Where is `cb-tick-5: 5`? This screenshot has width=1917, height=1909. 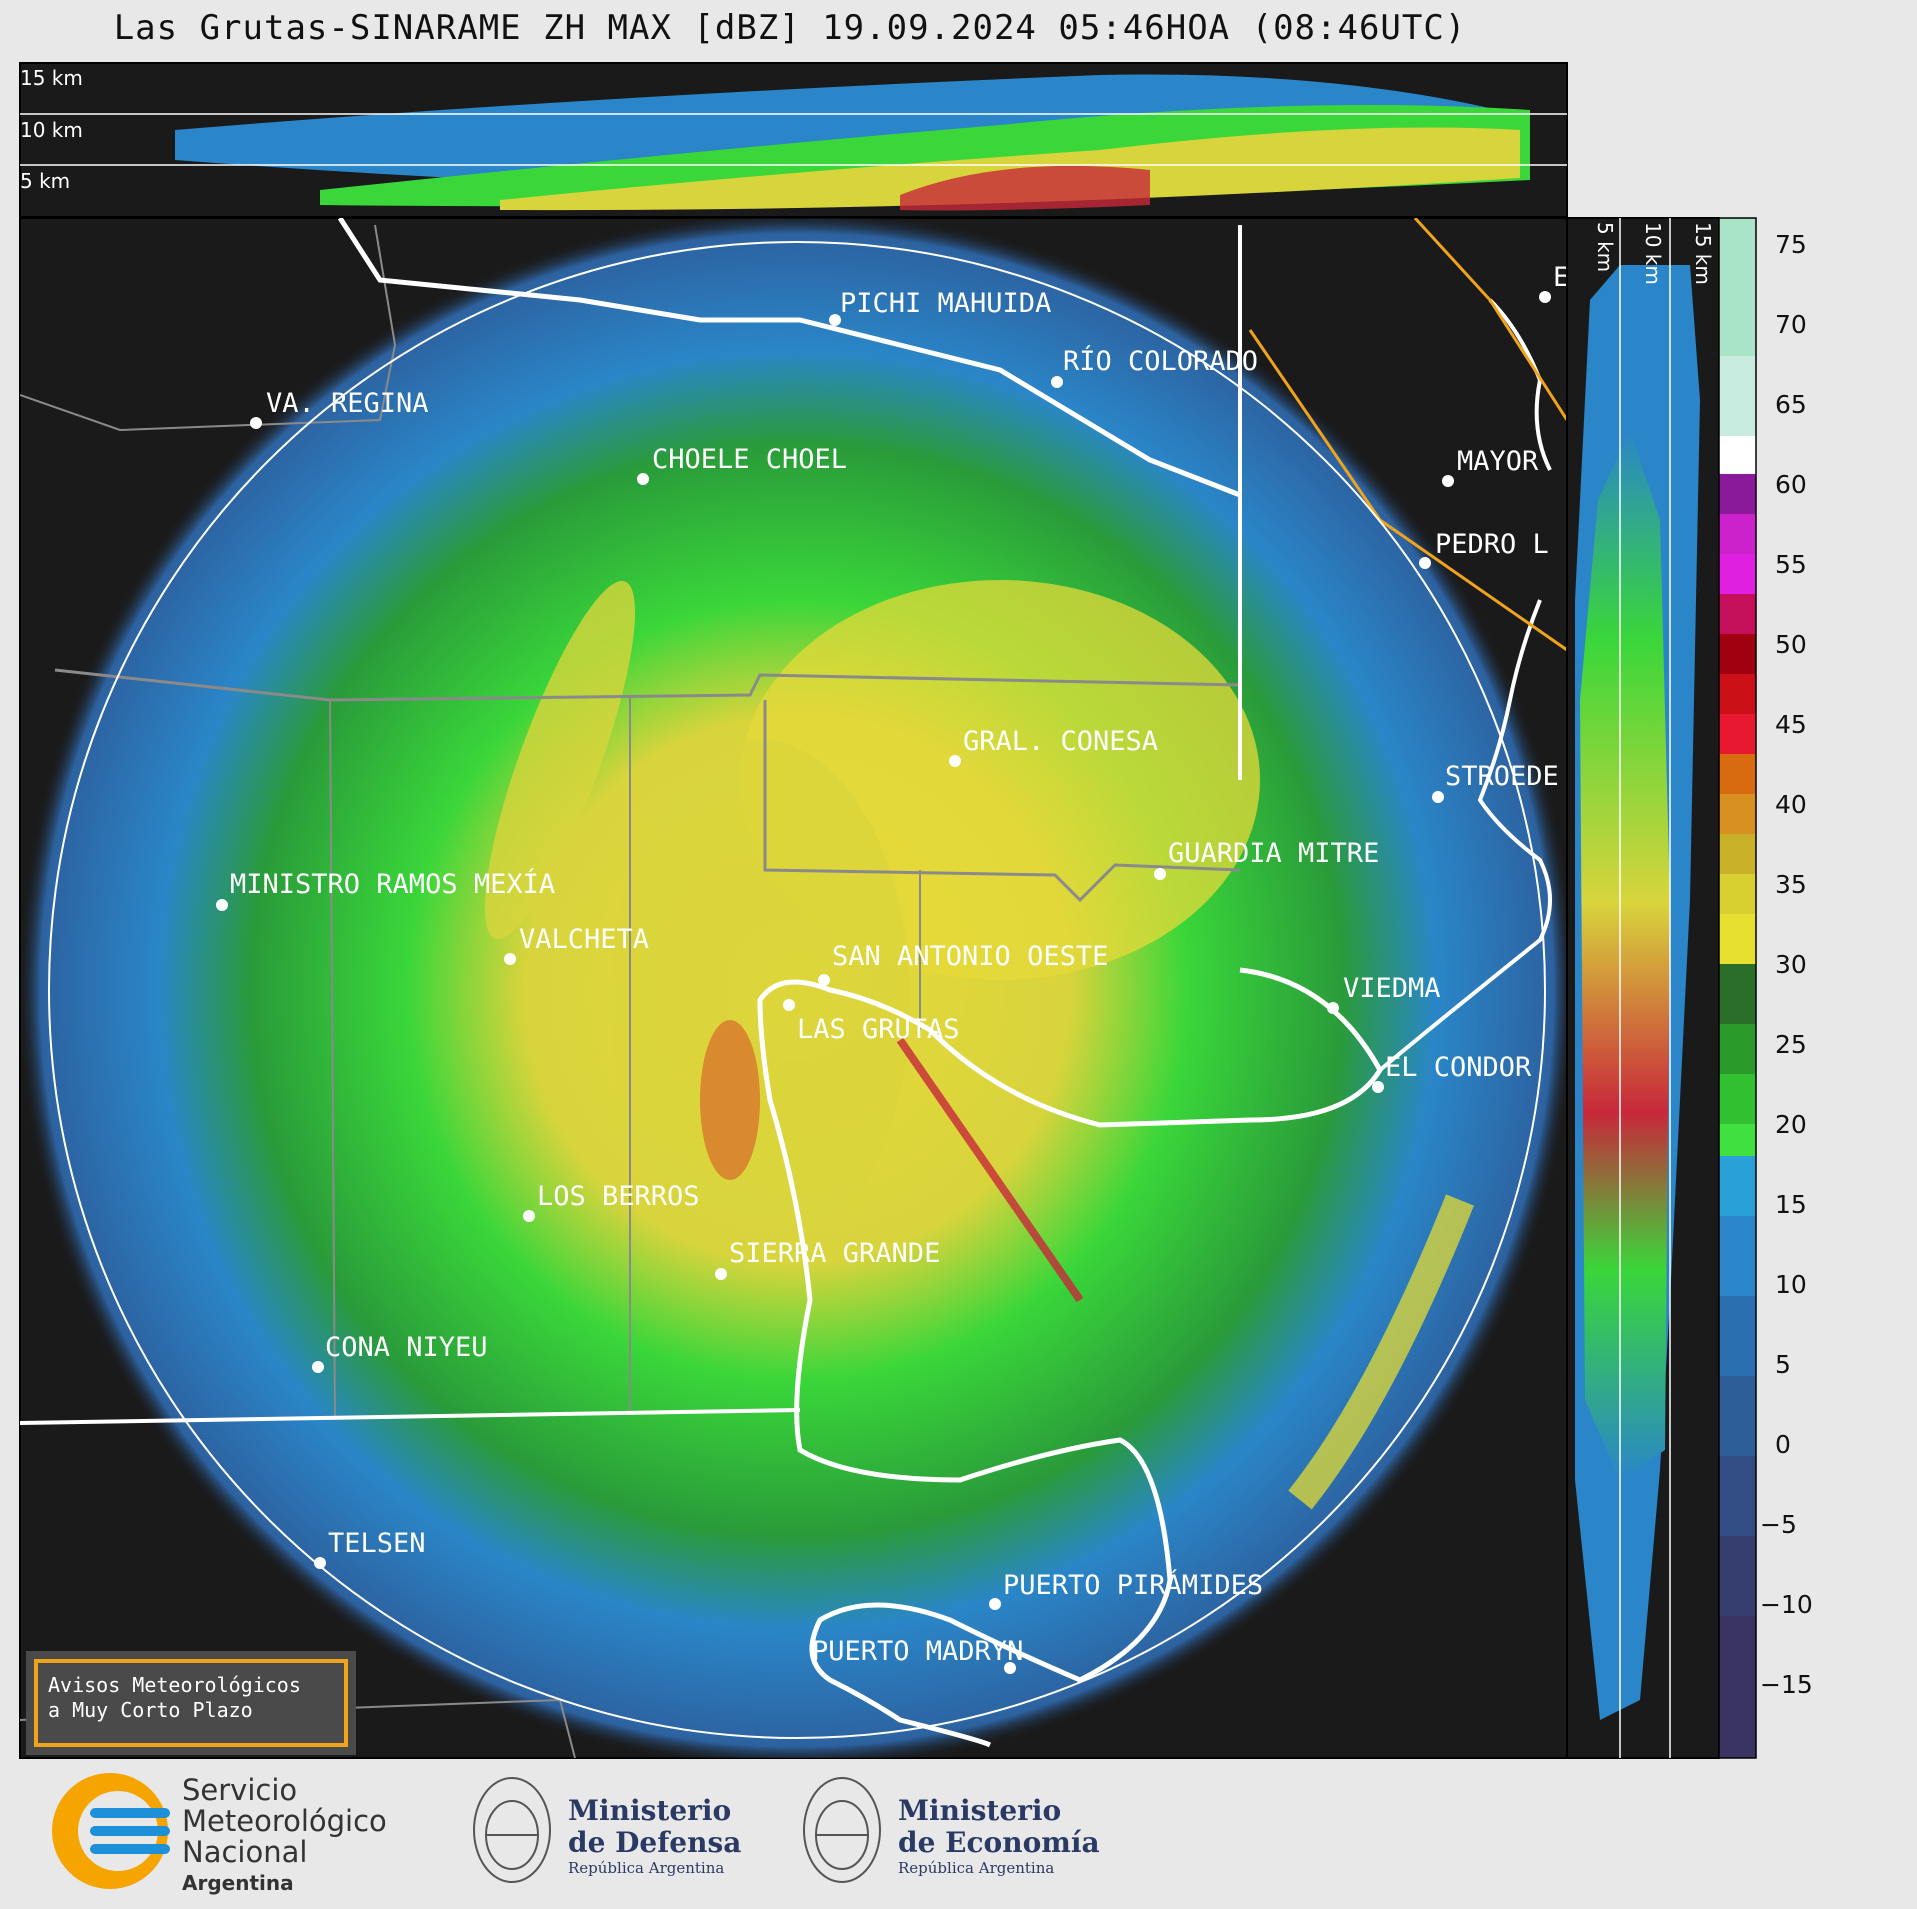 cb-tick-5: 5 is located at coordinates (1783, 1364).